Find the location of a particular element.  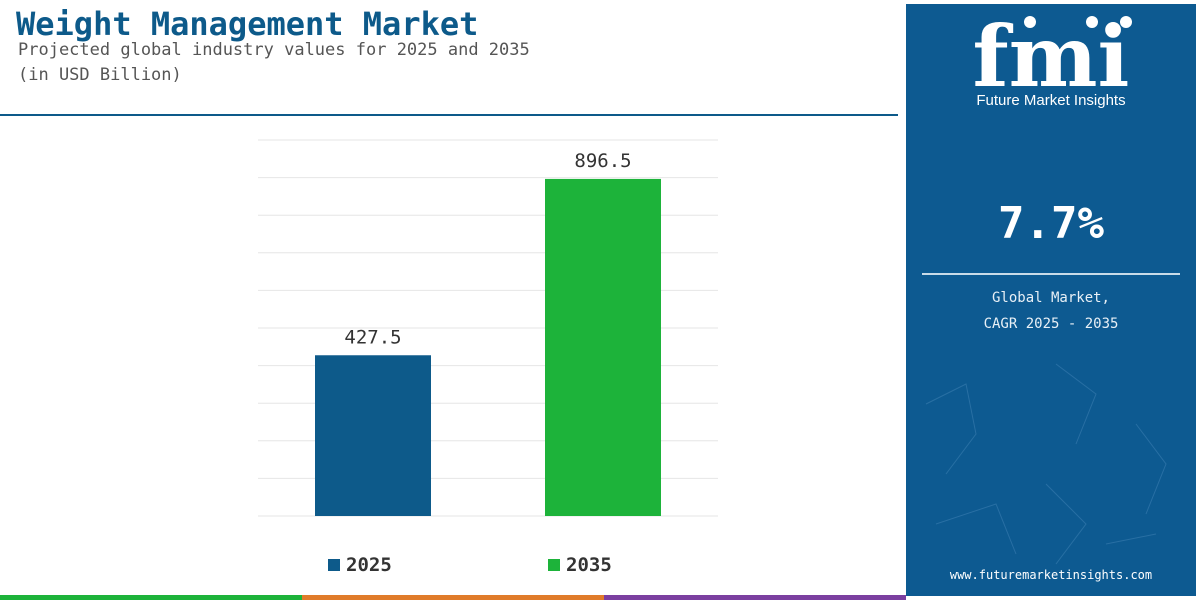

legend-swatch-2035 is located at coordinates (554, 565).